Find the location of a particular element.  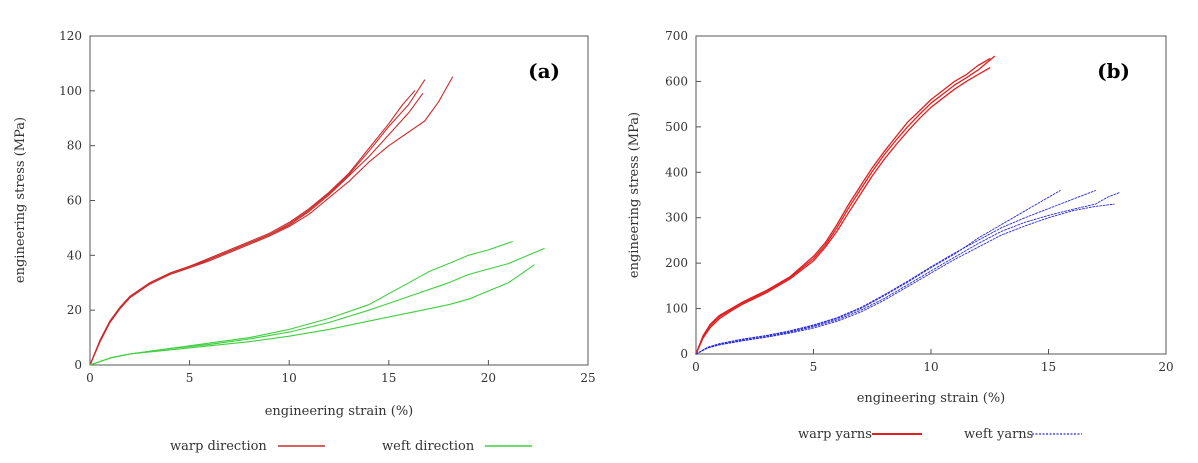

legend: warp yarns weft yarns is located at coordinates (940, 434).